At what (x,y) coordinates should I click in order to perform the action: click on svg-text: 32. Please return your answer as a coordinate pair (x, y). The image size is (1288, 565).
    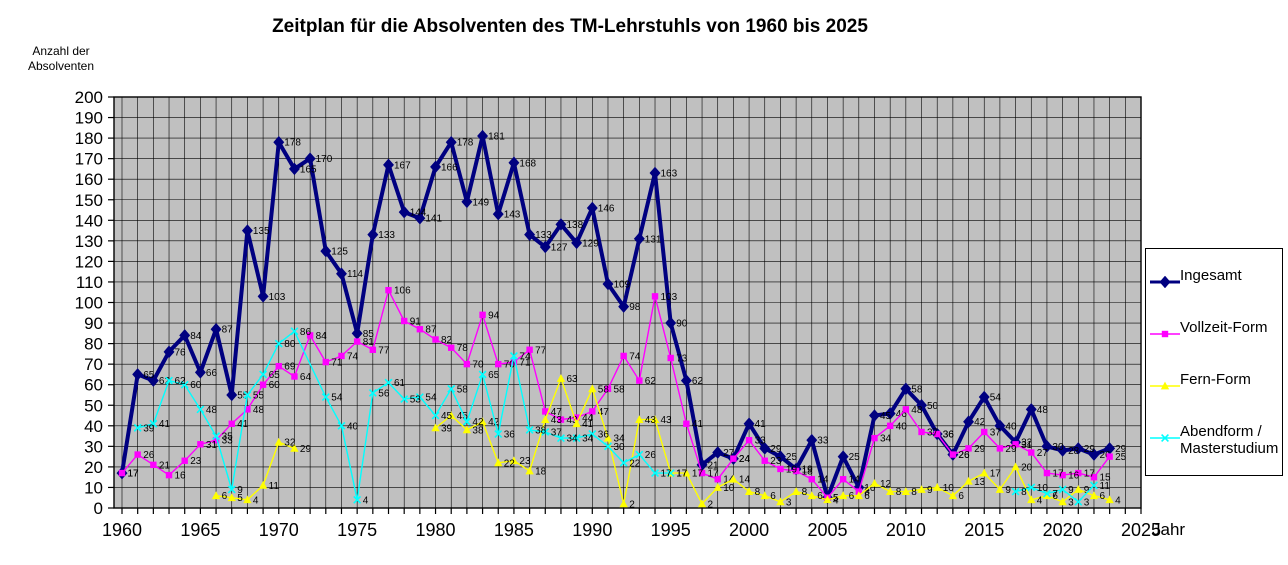
    Looking at the image, I should click on (1027, 443).